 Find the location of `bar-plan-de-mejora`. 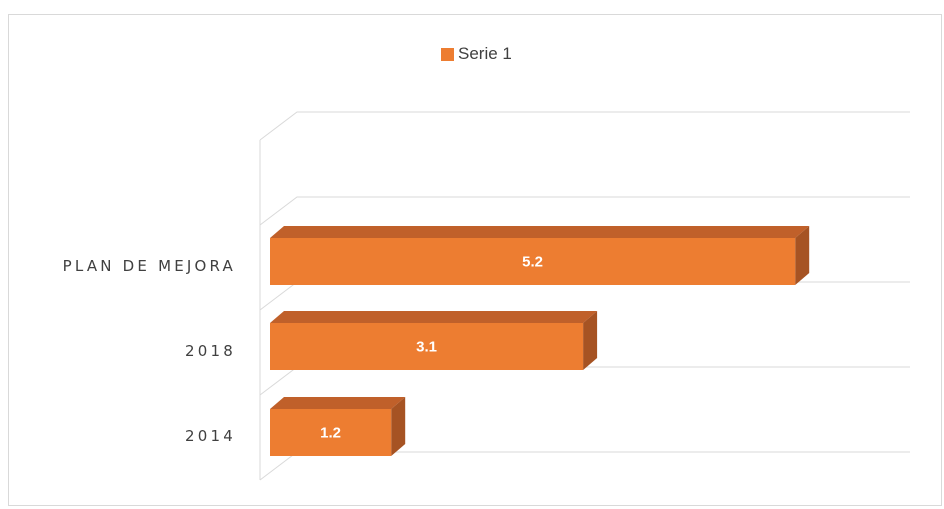

bar-plan-de-mejora is located at coordinates (533, 261).